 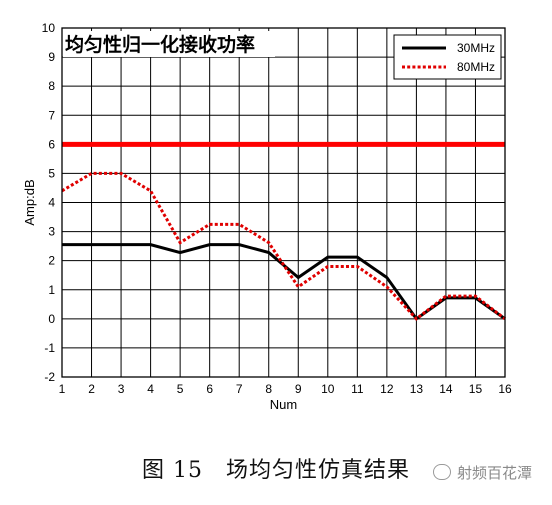 I want to click on x-axis-label: Num, so click(x=283, y=404).